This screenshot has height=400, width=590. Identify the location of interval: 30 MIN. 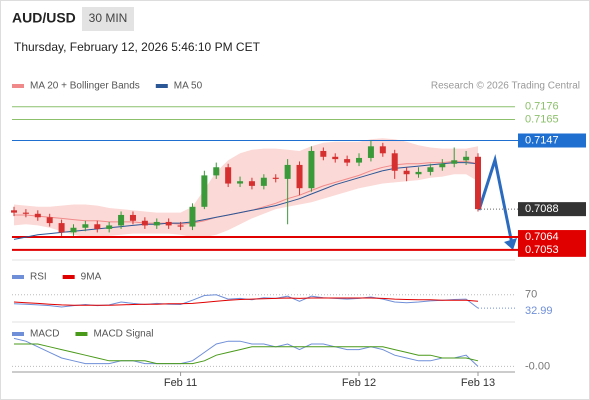
(108, 18).